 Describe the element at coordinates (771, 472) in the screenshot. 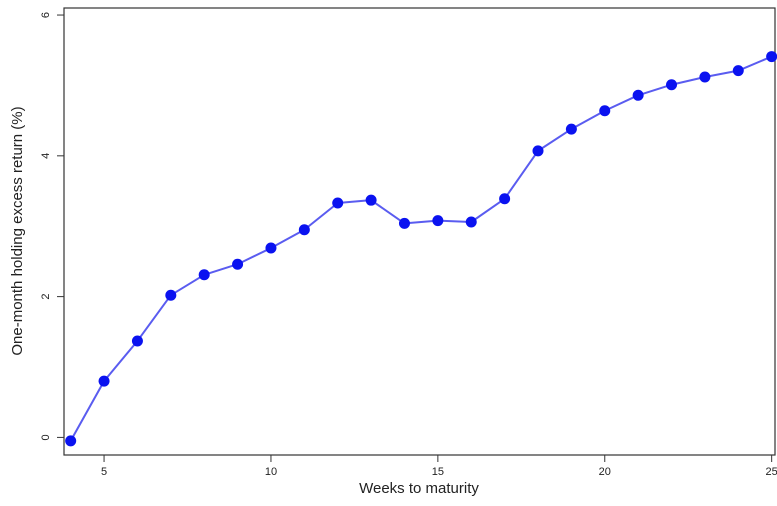

I see `x-tick-label: 25` at that location.